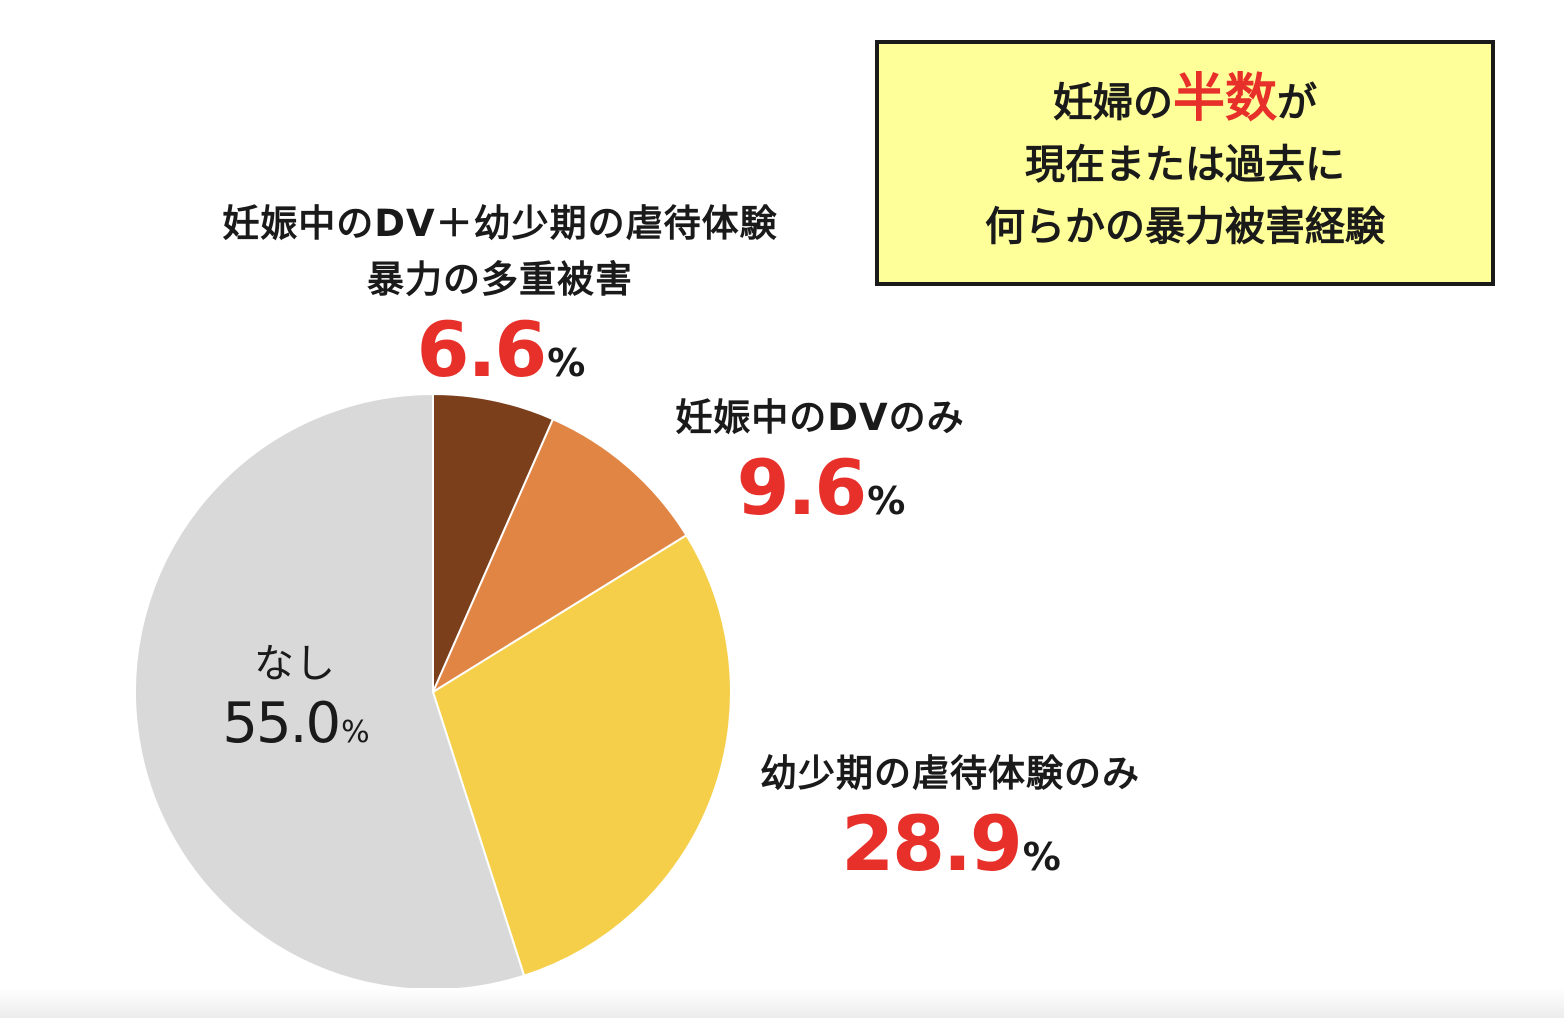  I want to click on data-label: 6.6, so click(482, 349).